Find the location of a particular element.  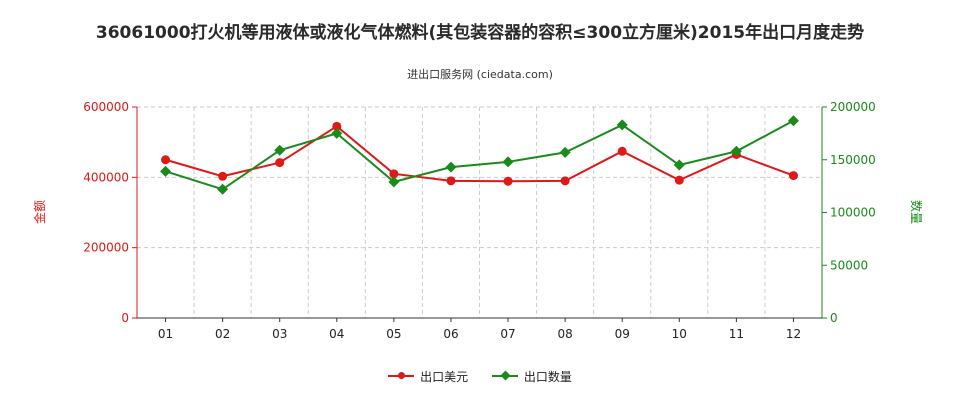

y-right-tick-label: 100000 is located at coordinates (853, 213).